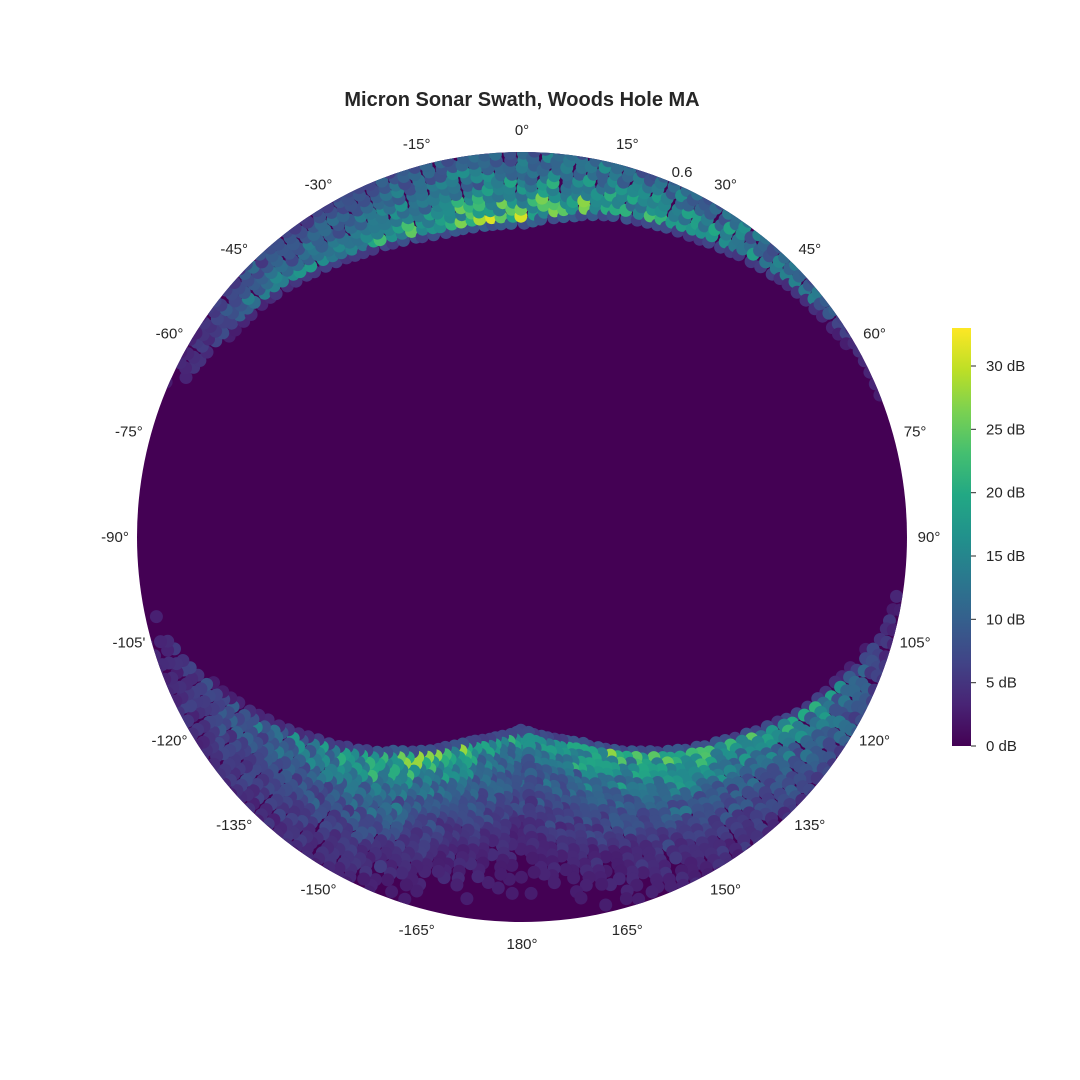 The height and width of the screenshot is (1080, 1080). Describe the element at coordinates (521, 100) in the screenshot. I see `chart-title: Micron Sonar Swath, Woods Hole MA` at that location.